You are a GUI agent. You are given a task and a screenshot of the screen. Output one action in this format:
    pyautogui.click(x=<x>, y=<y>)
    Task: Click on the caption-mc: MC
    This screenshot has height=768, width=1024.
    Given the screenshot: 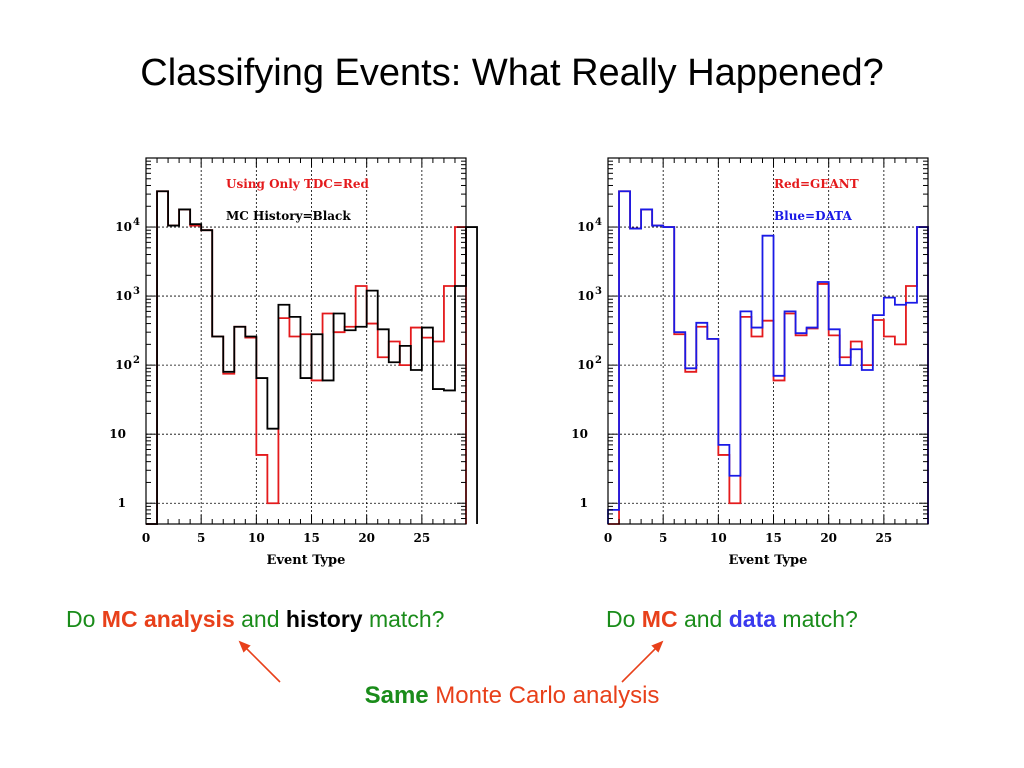 What is the action you would take?
    pyautogui.click(x=659, y=619)
    